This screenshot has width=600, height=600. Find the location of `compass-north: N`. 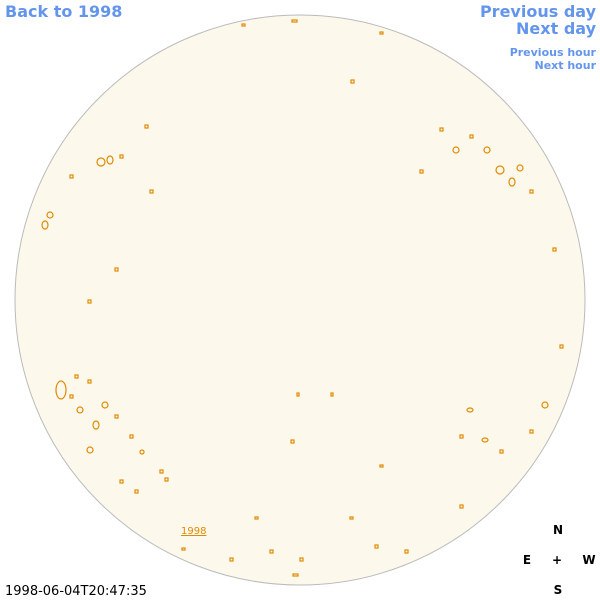

compass-north: N is located at coordinates (558, 530).